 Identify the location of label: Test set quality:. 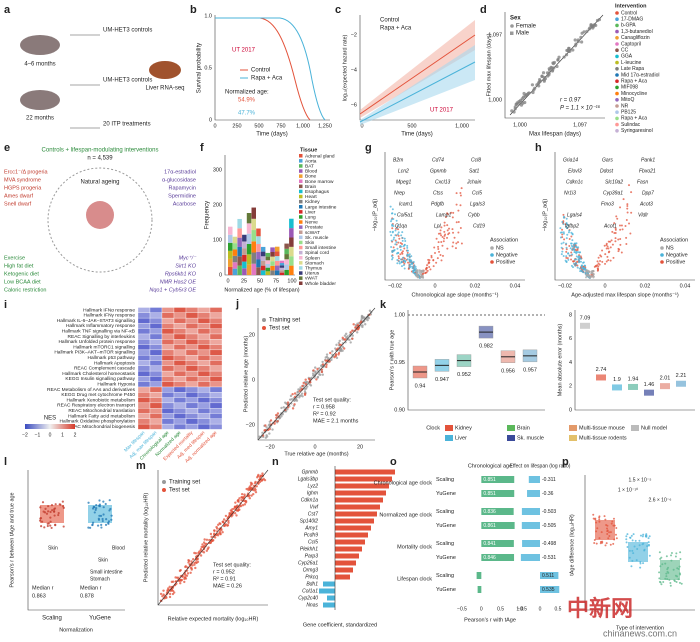
(232, 565).